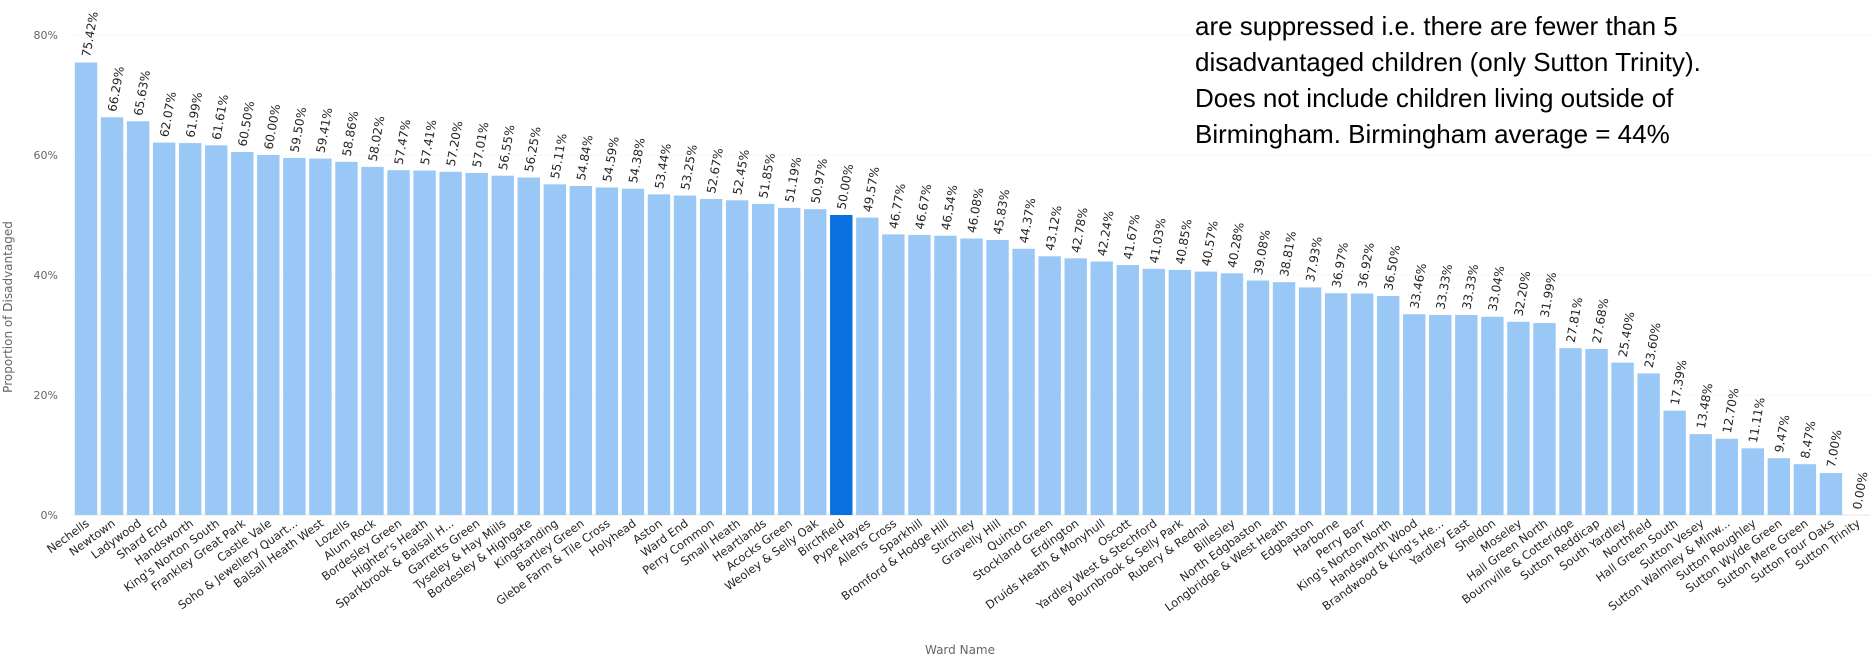 The image size is (1874, 660). What do you see at coordinates (1627, 335) in the screenshot?
I see `data-label: 25.40%` at bounding box center [1627, 335].